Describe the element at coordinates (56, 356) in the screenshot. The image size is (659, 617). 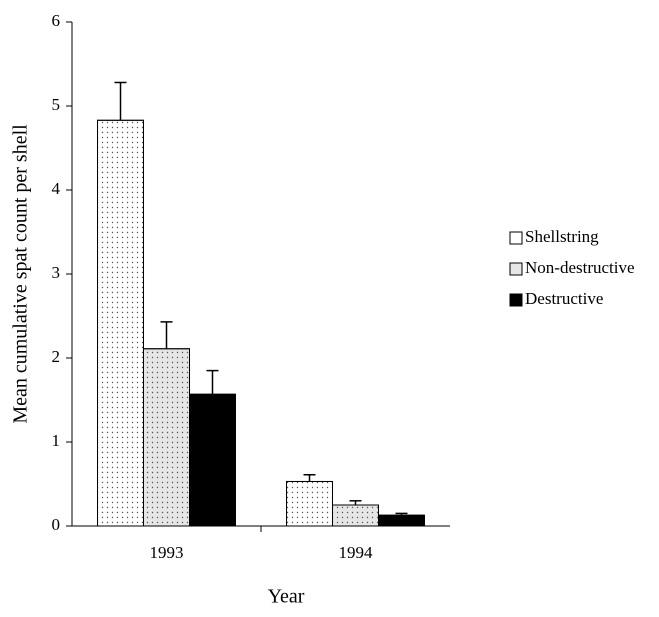
I see `y-tick-label: 2` at that location.